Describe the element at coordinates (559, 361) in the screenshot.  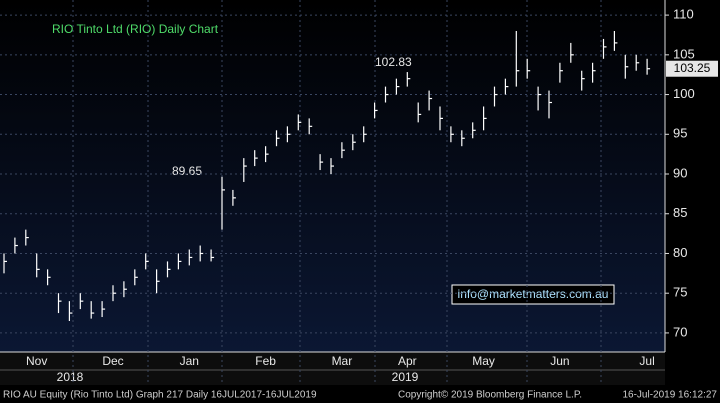
I see `x-tick-label: Jun` at that location.